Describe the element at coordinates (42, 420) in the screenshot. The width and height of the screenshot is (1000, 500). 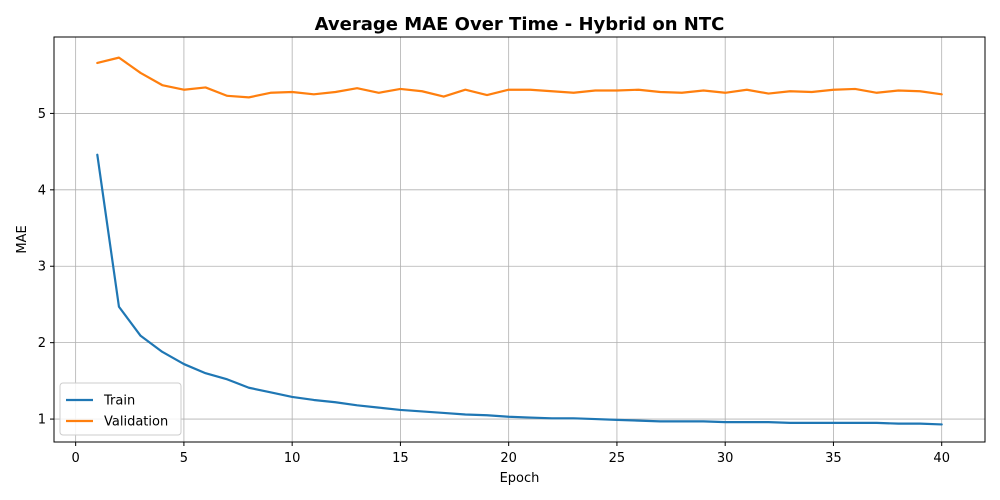
I see `y-tick-label: 1` at that location.